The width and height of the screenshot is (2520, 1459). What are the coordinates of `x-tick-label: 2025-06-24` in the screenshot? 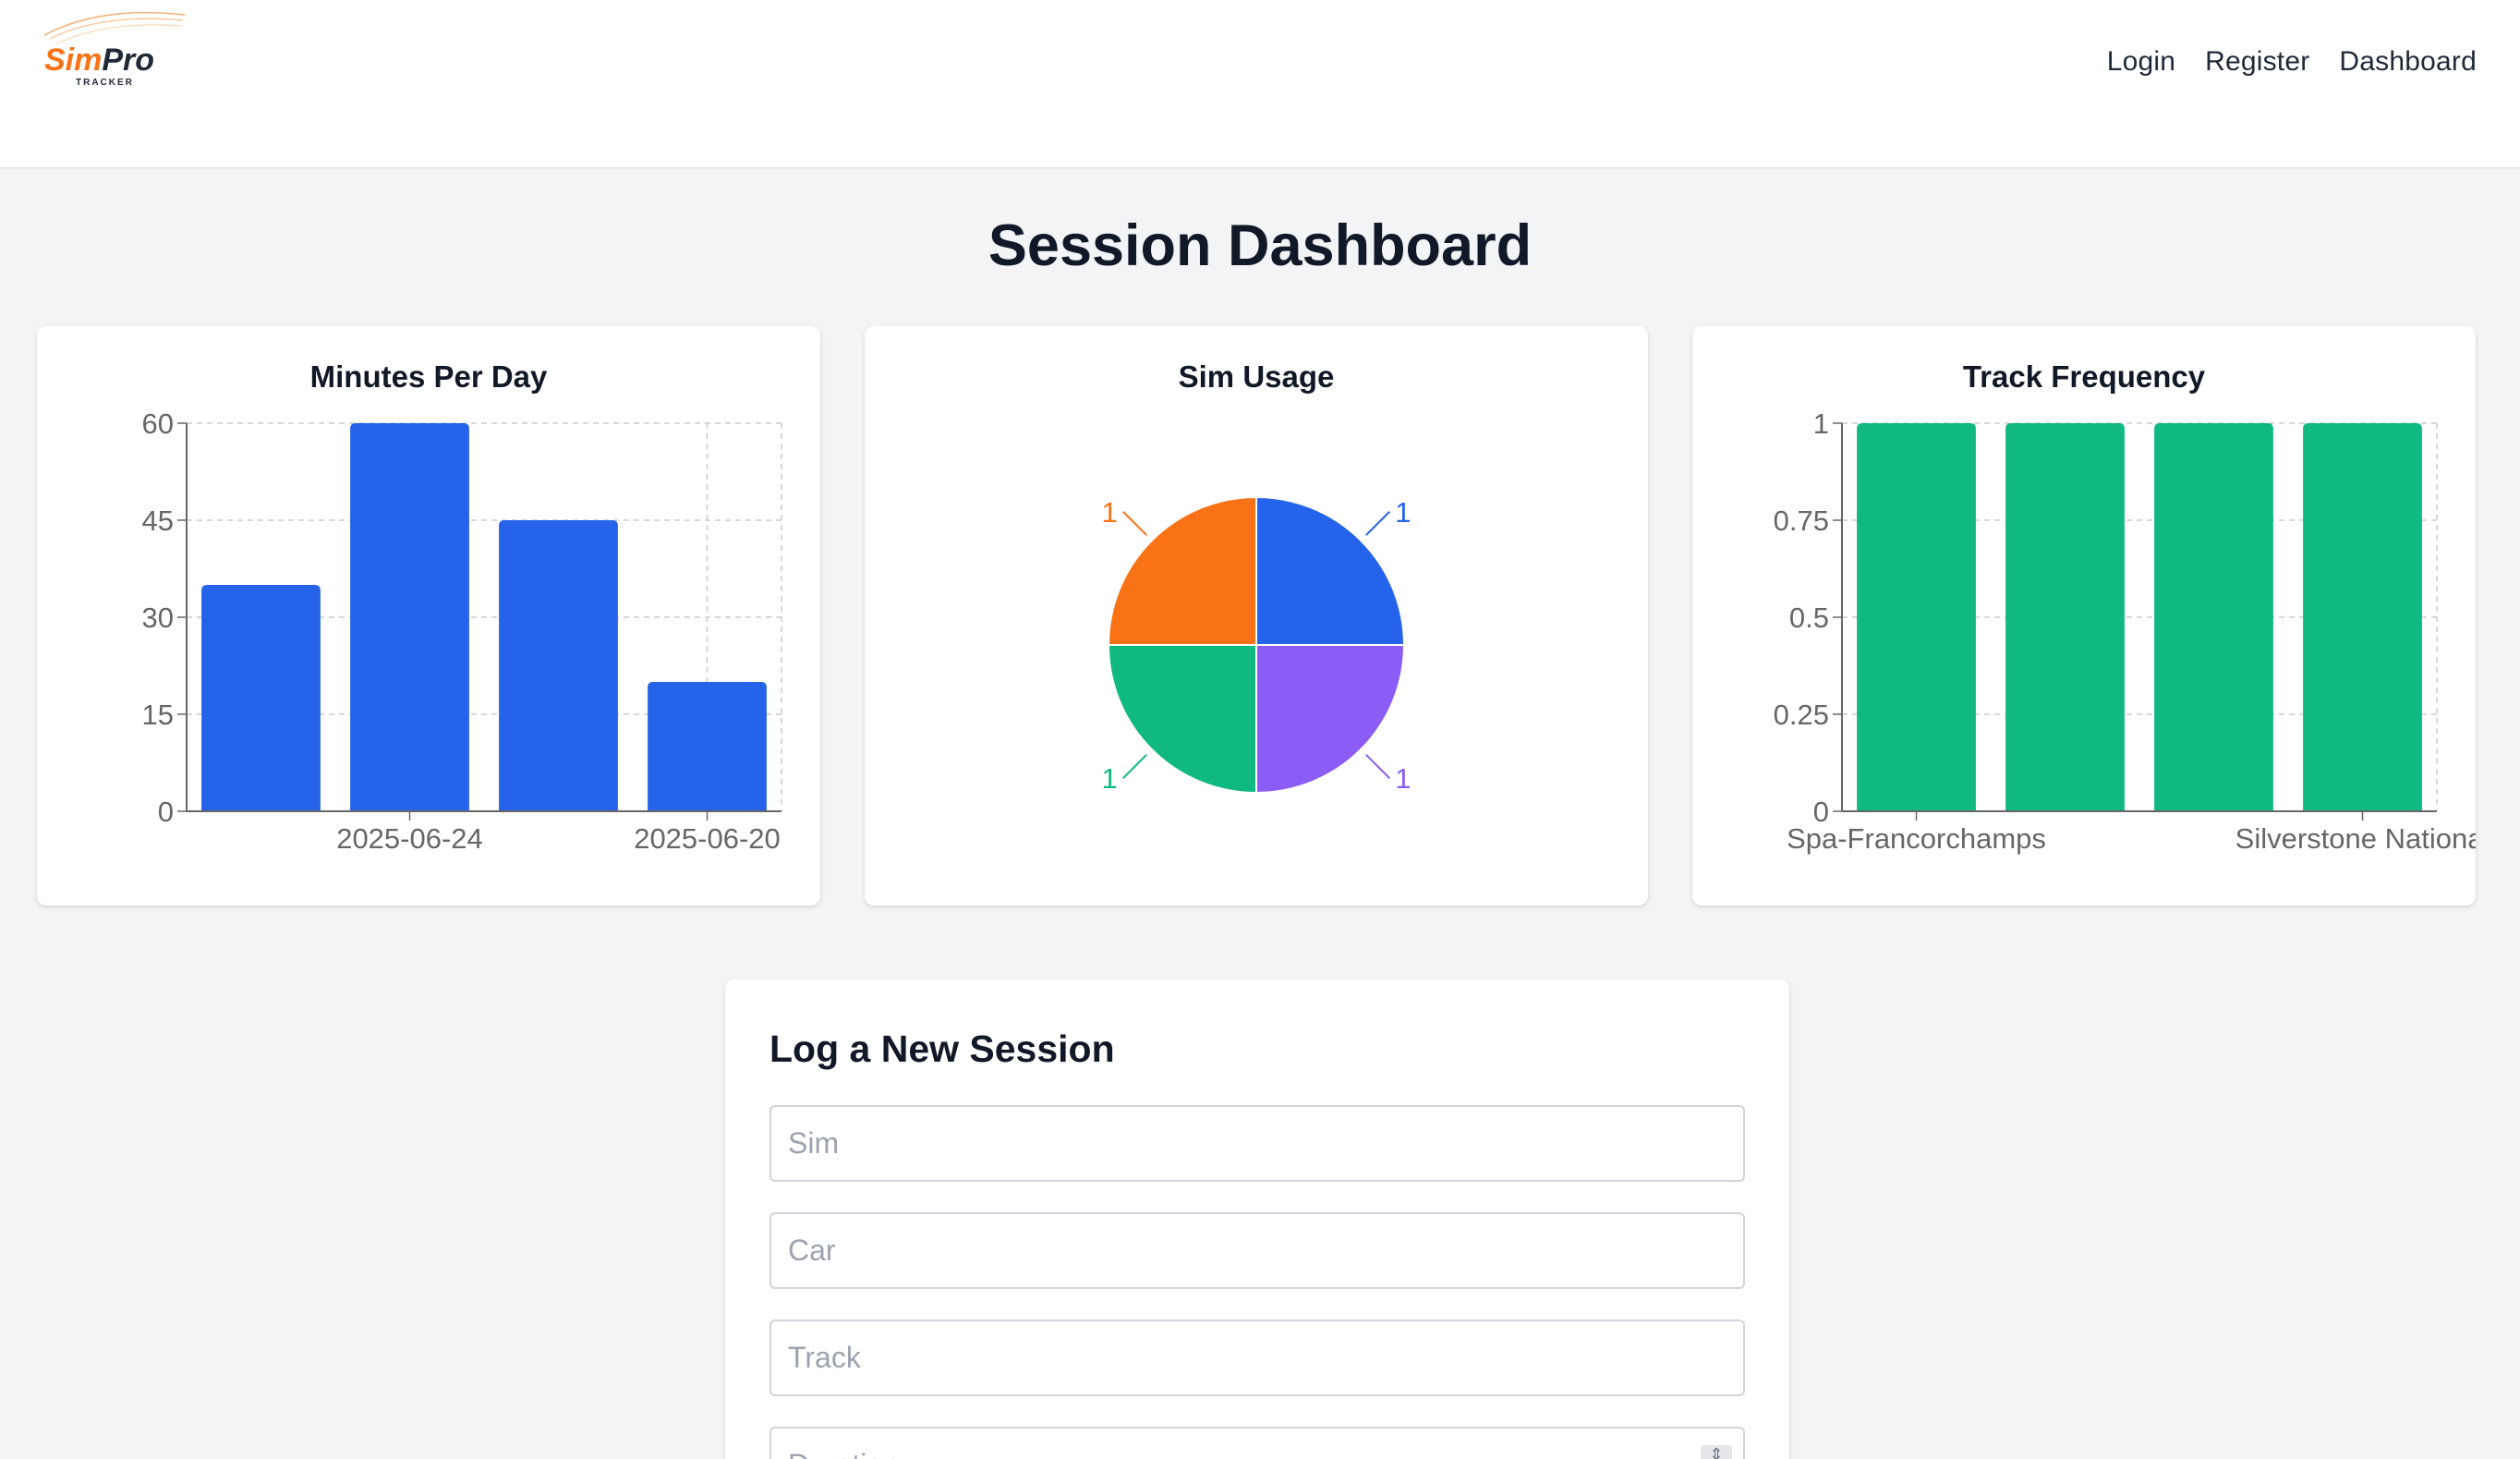 It's located at (409, 838).